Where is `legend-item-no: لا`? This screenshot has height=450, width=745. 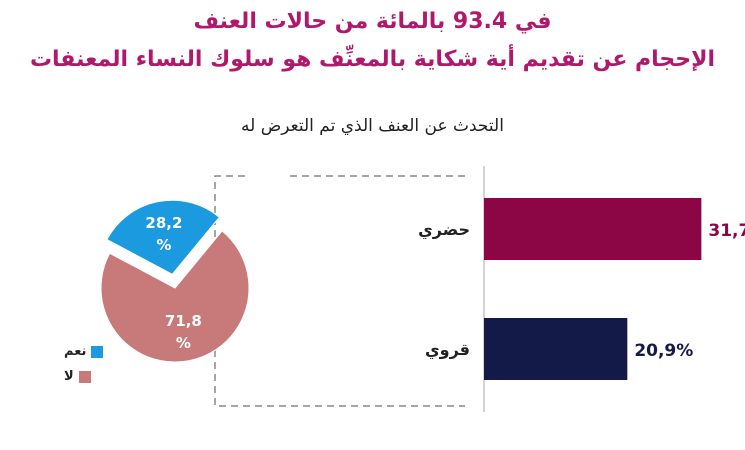 legend-item-no: لا is located at coordinates (77, 376).